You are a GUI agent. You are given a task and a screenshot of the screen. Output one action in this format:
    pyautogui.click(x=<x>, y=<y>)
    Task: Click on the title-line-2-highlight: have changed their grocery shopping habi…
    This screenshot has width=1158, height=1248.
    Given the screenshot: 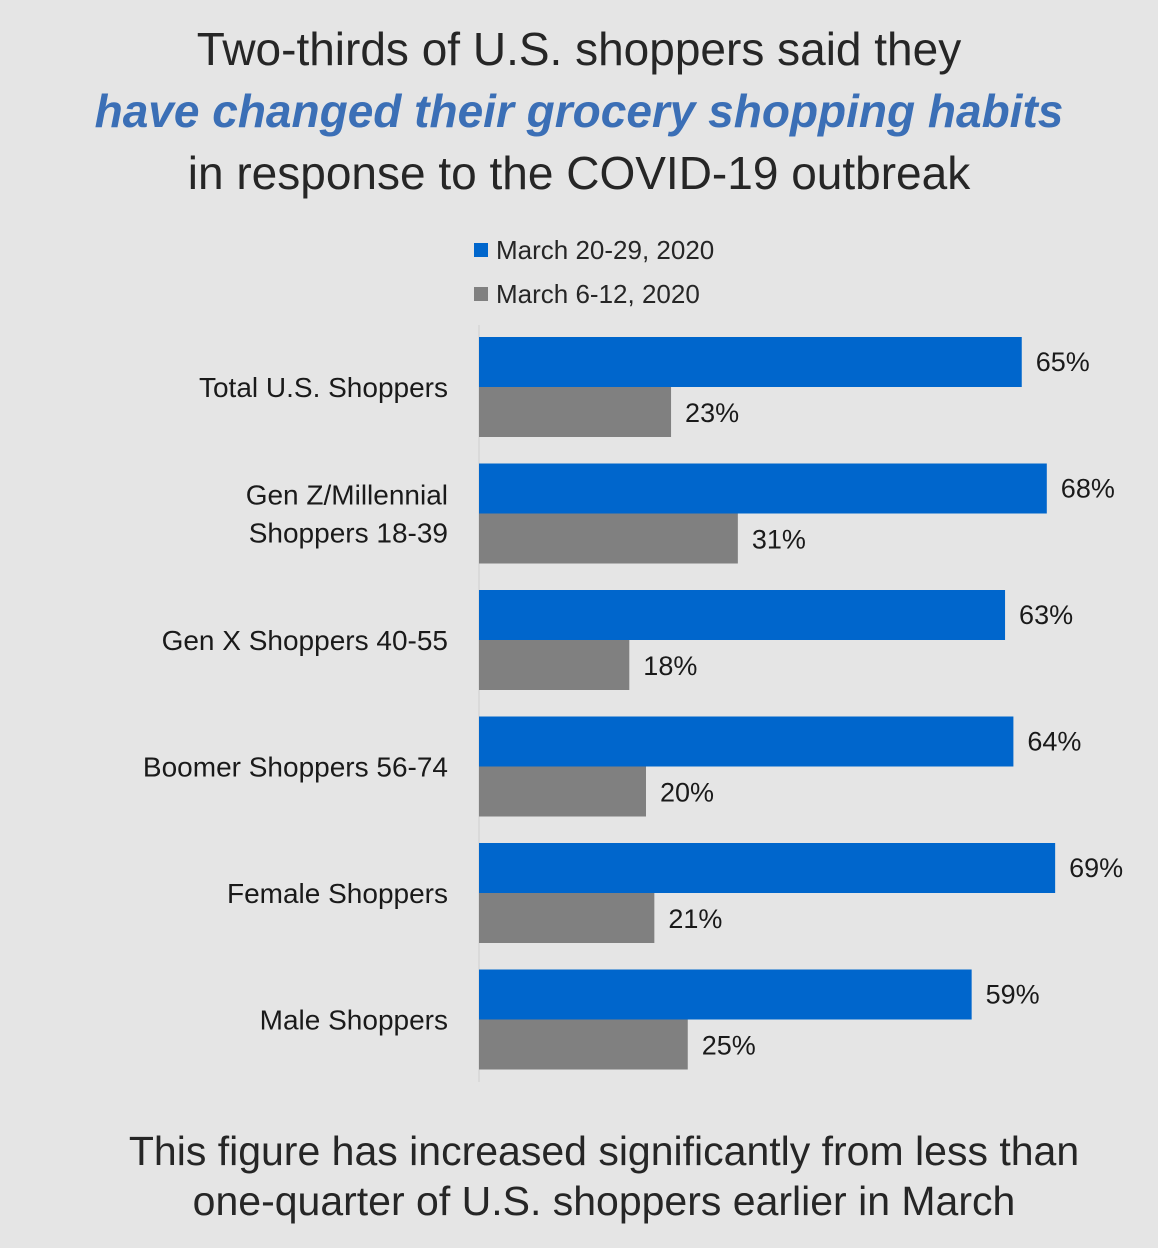 What is the action you would take?
    pyautogui.click(x=579, y=111)
    